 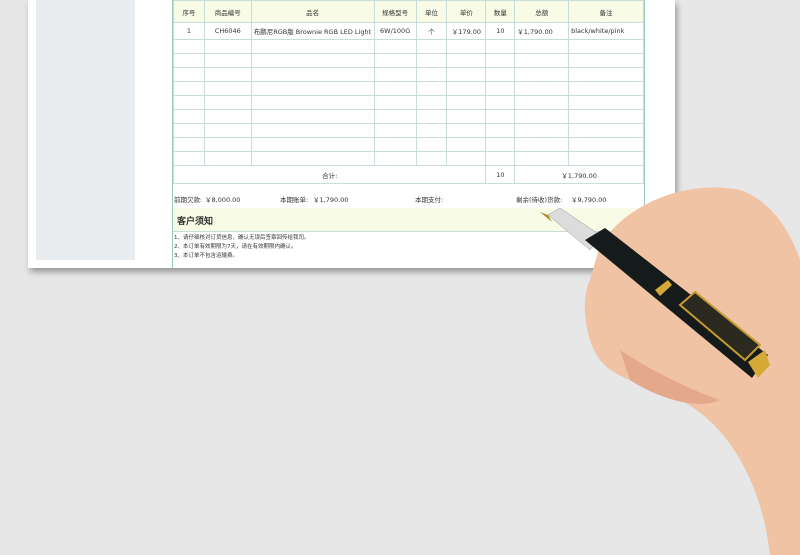 What do you see at coordinates (579, 174) in the screenshot?
I see `total-amount: ￥1,790.00` at bounding box center [579, 174].